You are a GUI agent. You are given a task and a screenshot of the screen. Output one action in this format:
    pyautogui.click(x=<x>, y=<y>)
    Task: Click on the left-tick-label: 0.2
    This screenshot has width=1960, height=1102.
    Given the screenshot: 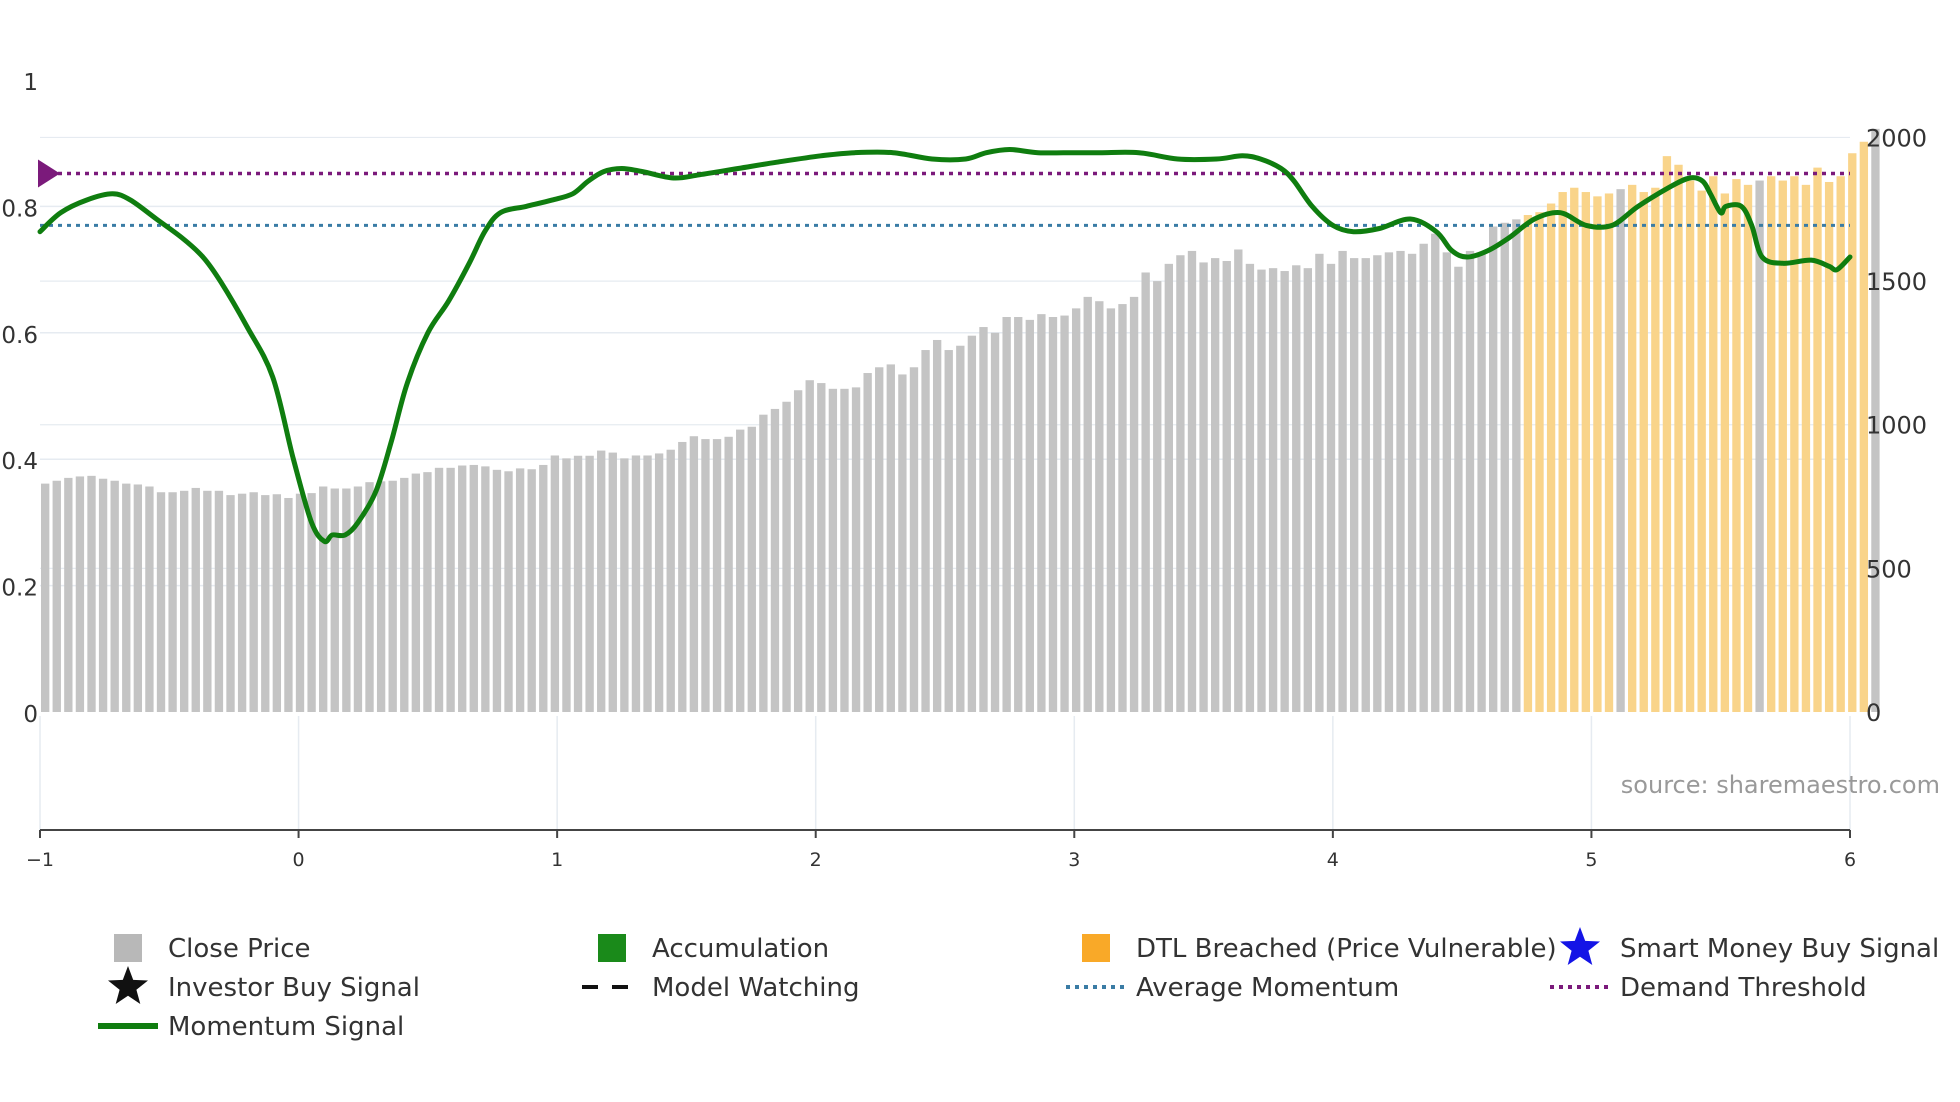 What is the action you would take?
    pyautogui.click(x=19, y=589)
    